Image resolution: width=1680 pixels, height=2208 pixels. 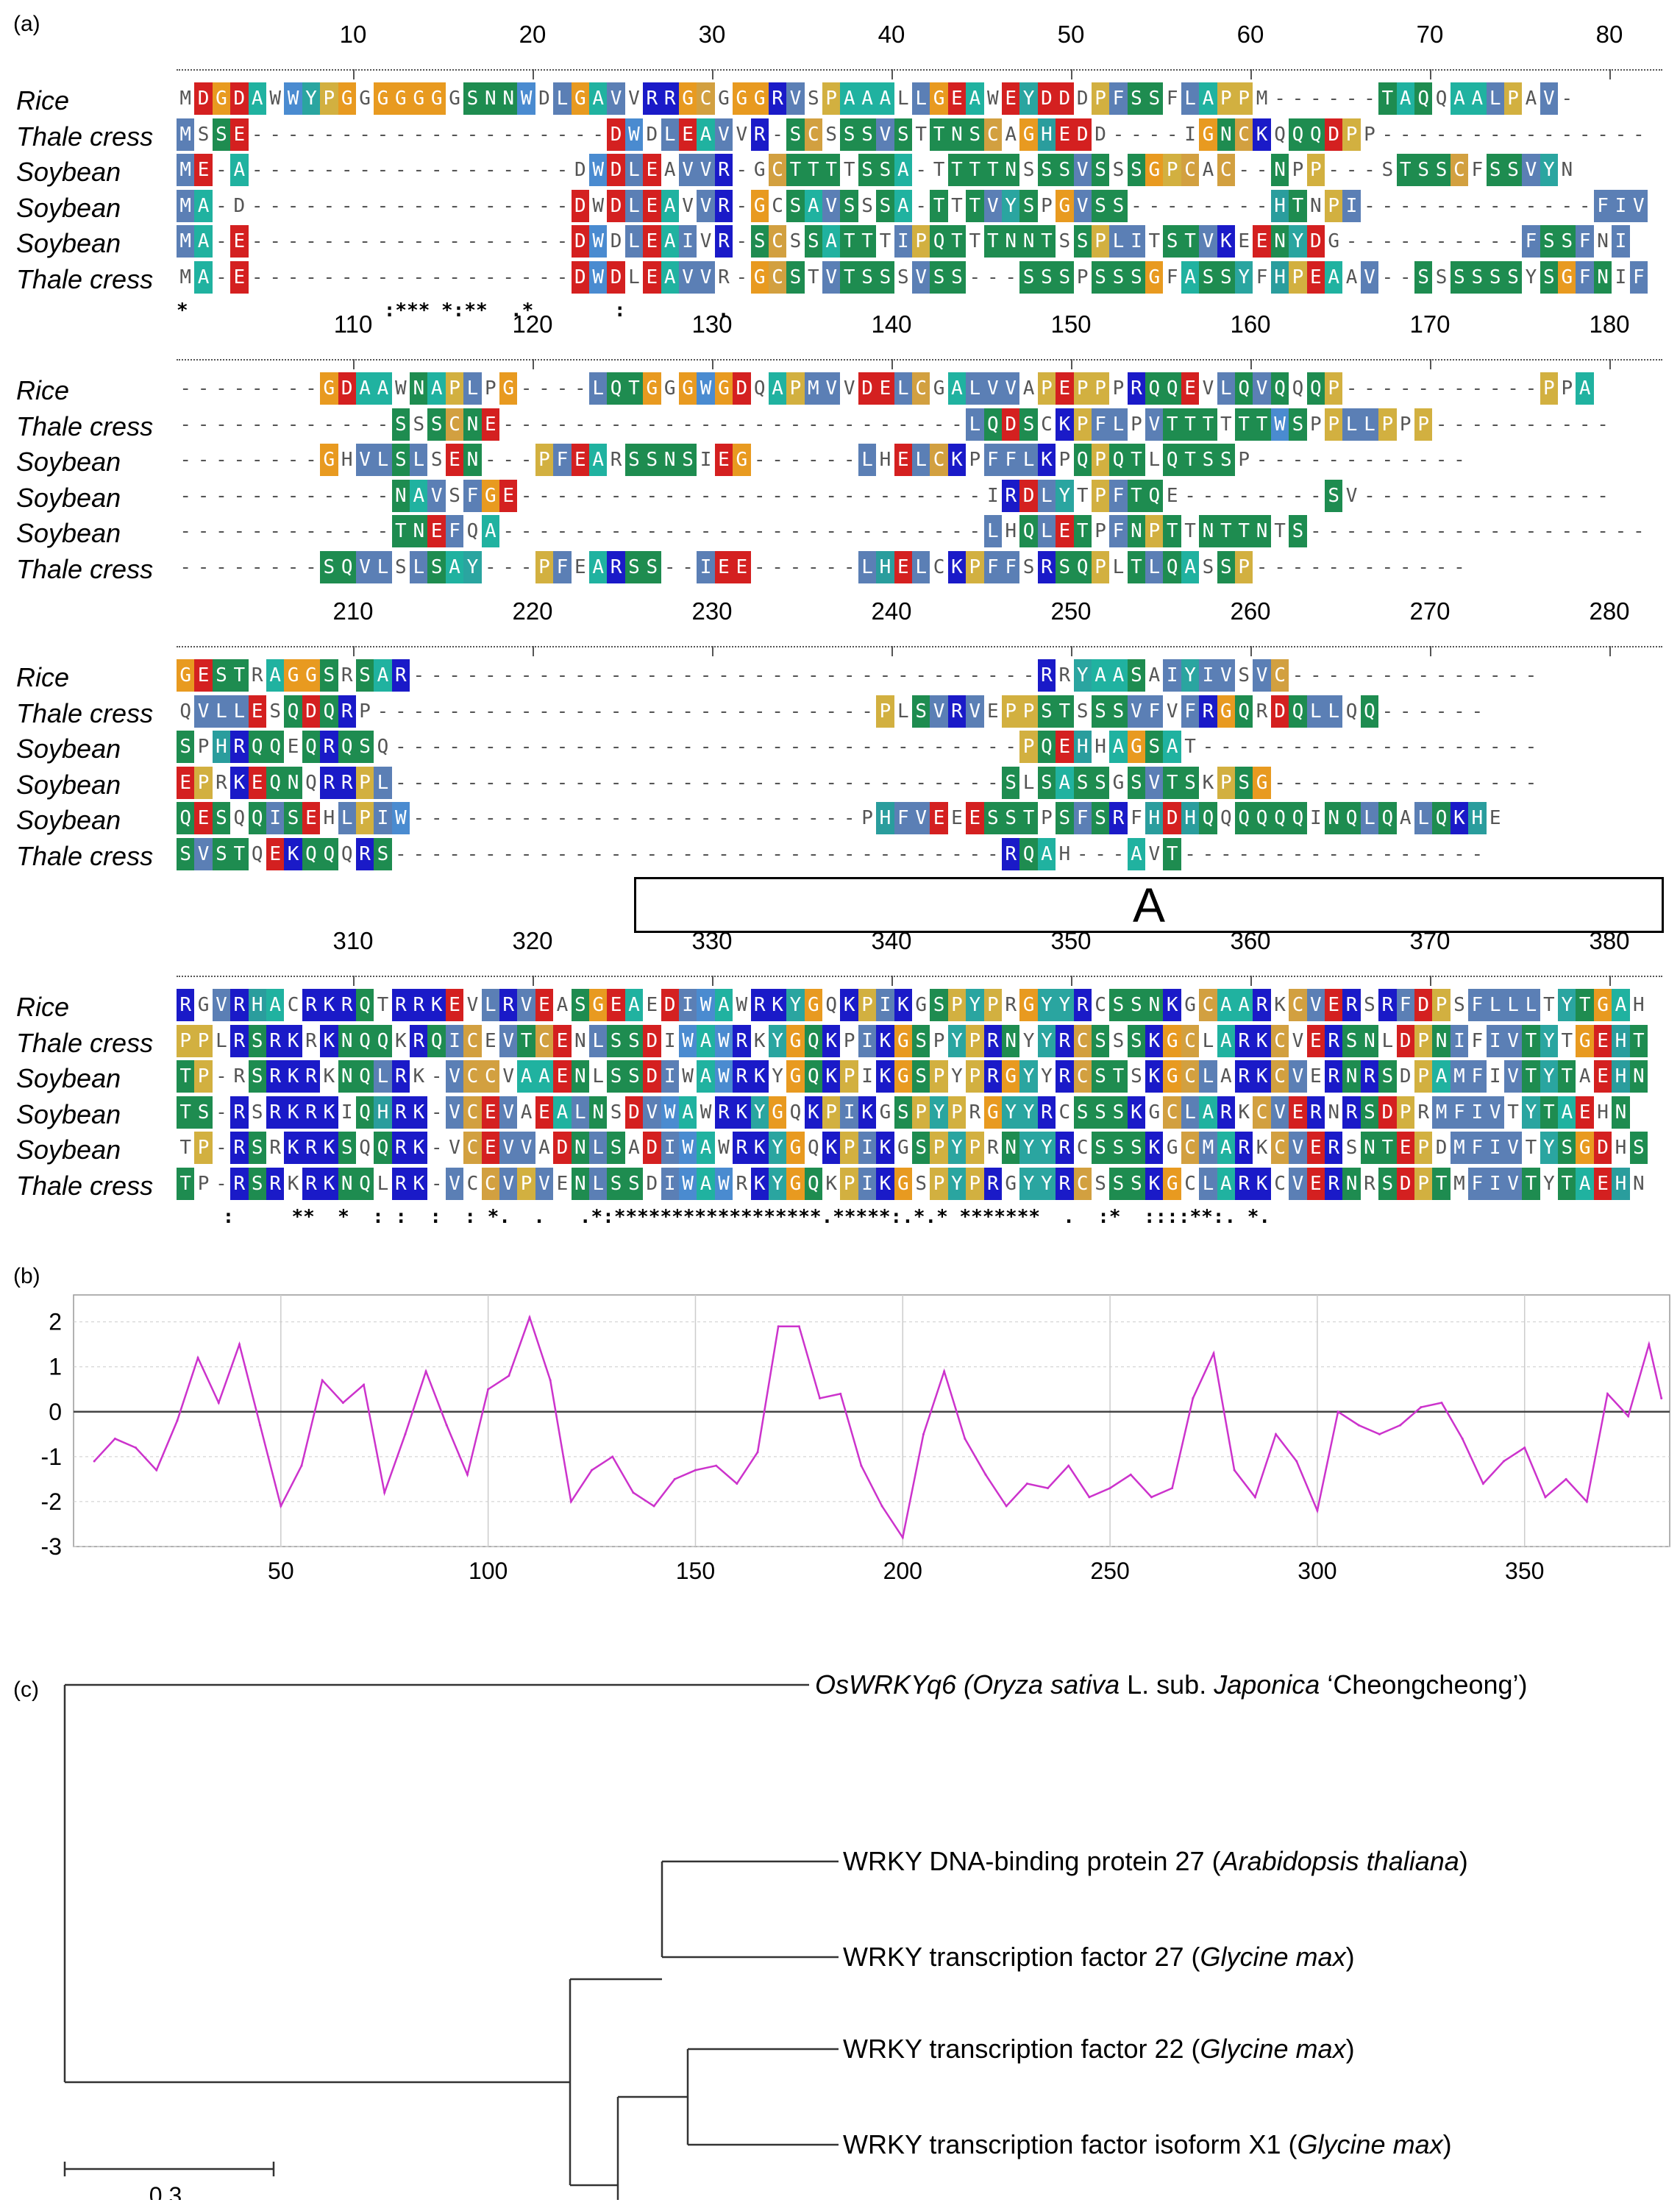 What do you see at coordinates (1610, 981) in the screenshot?
I see `ruler-tick` at bounding box center [1610, 981].